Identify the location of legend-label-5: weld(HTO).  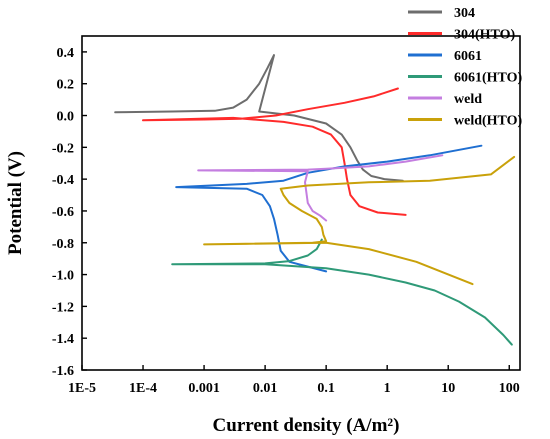
(488, 121).